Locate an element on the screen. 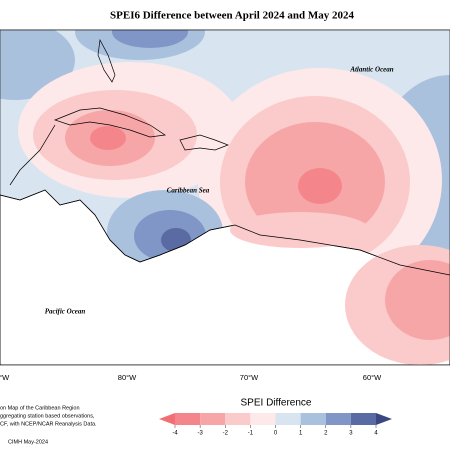 The height and width of the screenshot is (450, 450). note-line: ggregating station based observations, is located at coordinates (47, 416).